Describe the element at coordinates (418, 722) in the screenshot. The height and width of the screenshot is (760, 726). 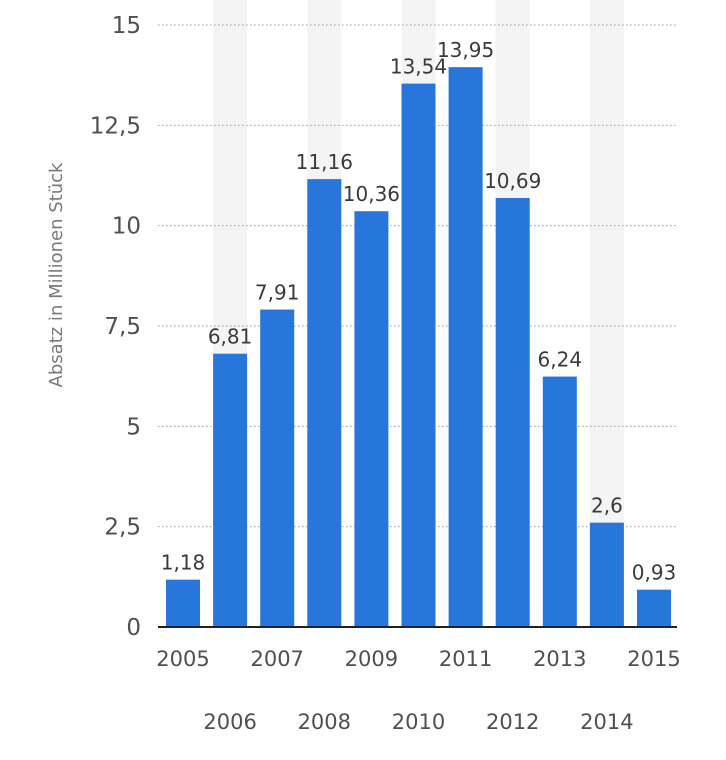
I see `x-tick-label-2010: 2010` at that location.